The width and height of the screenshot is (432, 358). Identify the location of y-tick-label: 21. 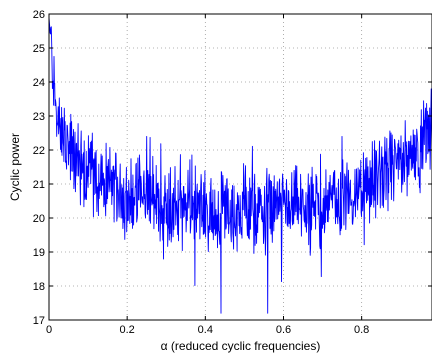
(39, 185).